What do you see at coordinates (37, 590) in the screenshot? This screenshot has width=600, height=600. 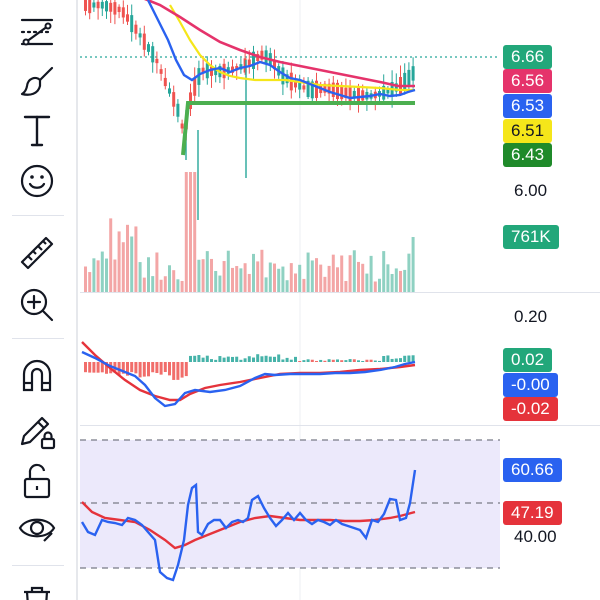 I see `trash-icon` at bounding box center [37, 590].